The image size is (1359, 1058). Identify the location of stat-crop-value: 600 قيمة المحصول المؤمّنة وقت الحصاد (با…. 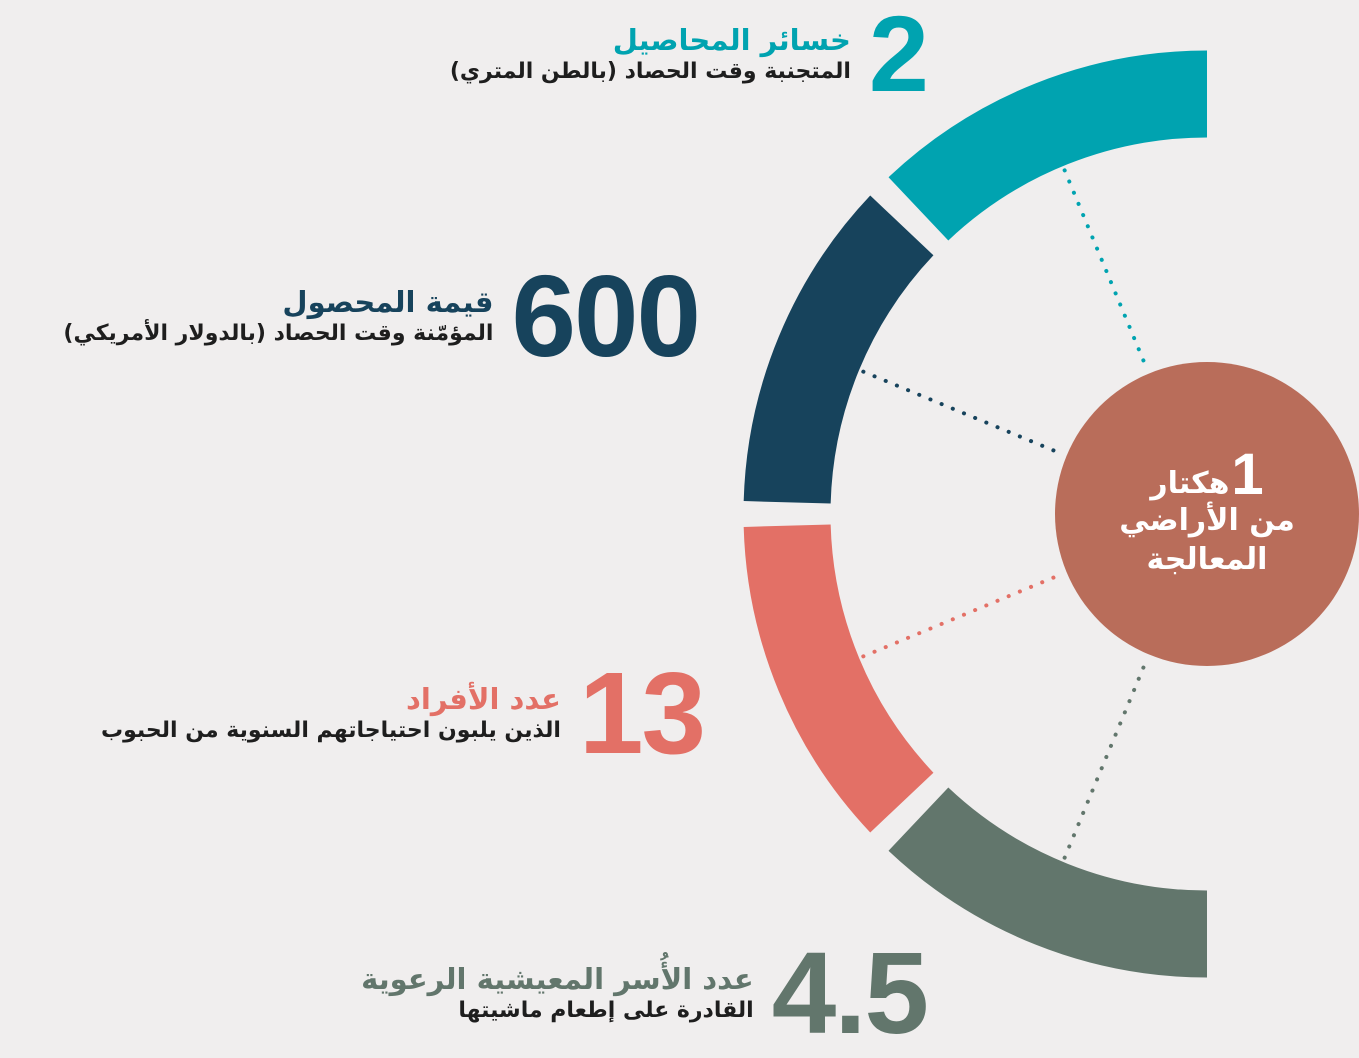
(382, 316).